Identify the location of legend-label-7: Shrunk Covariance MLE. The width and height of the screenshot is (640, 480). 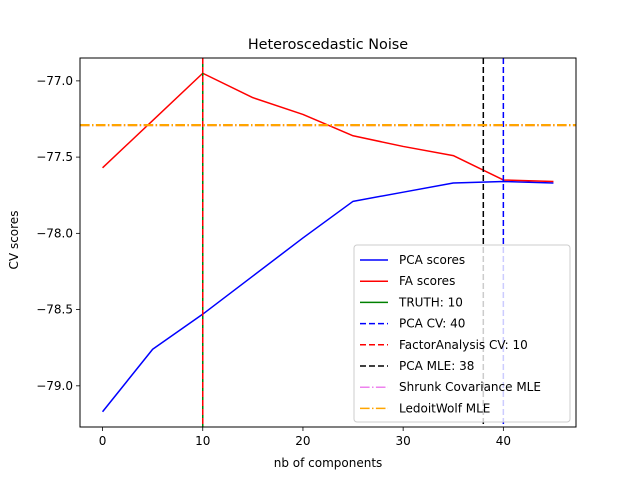
(470, 387).